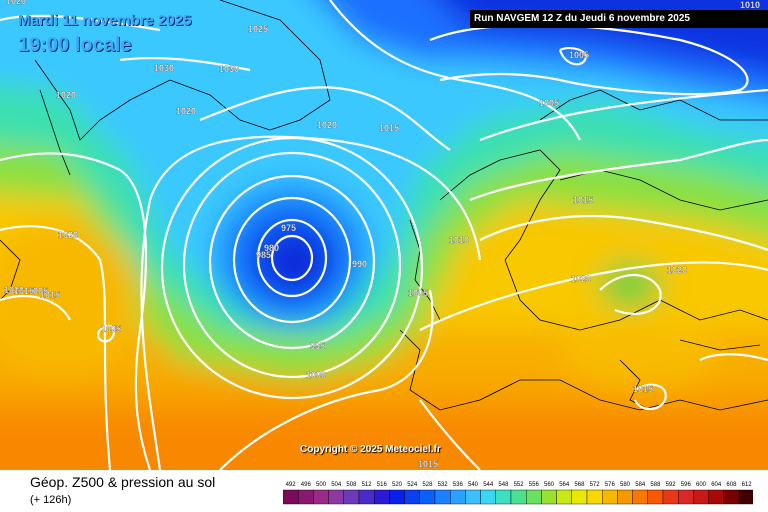 The image size is (768, 512). What do you see at coordinates (321, 485) in the screenshot?
I see `scale-label: 500` at bounding box center [321, 485].